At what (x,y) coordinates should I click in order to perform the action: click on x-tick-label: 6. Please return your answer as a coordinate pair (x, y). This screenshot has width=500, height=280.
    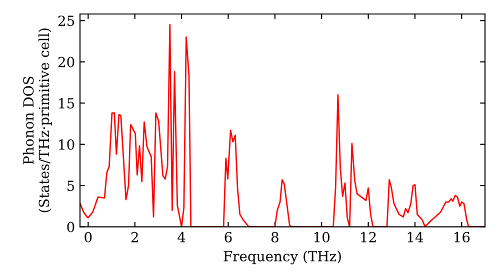
    Looking at the image, I should click on (228, 237).